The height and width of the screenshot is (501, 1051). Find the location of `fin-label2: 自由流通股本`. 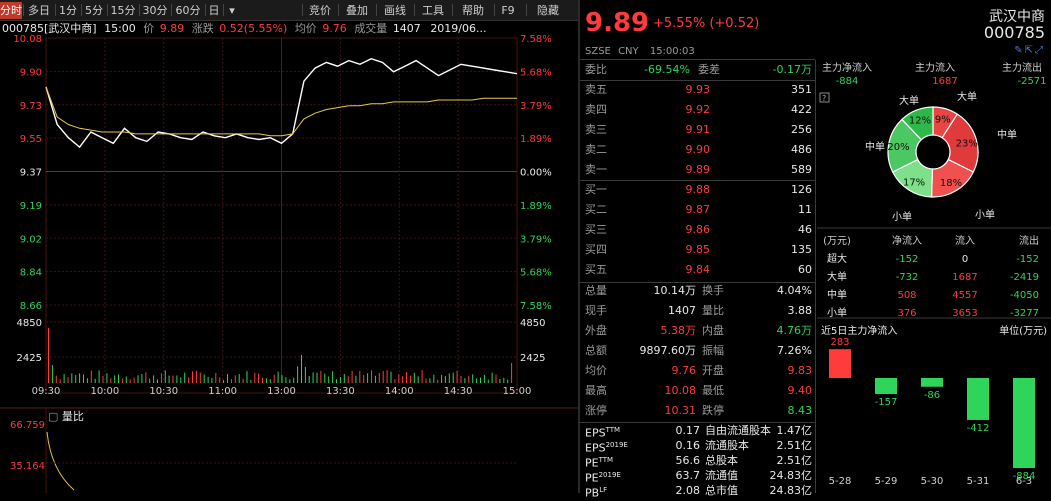

fin-label2: 自由流通股本 is located at coordinates (738, 430).